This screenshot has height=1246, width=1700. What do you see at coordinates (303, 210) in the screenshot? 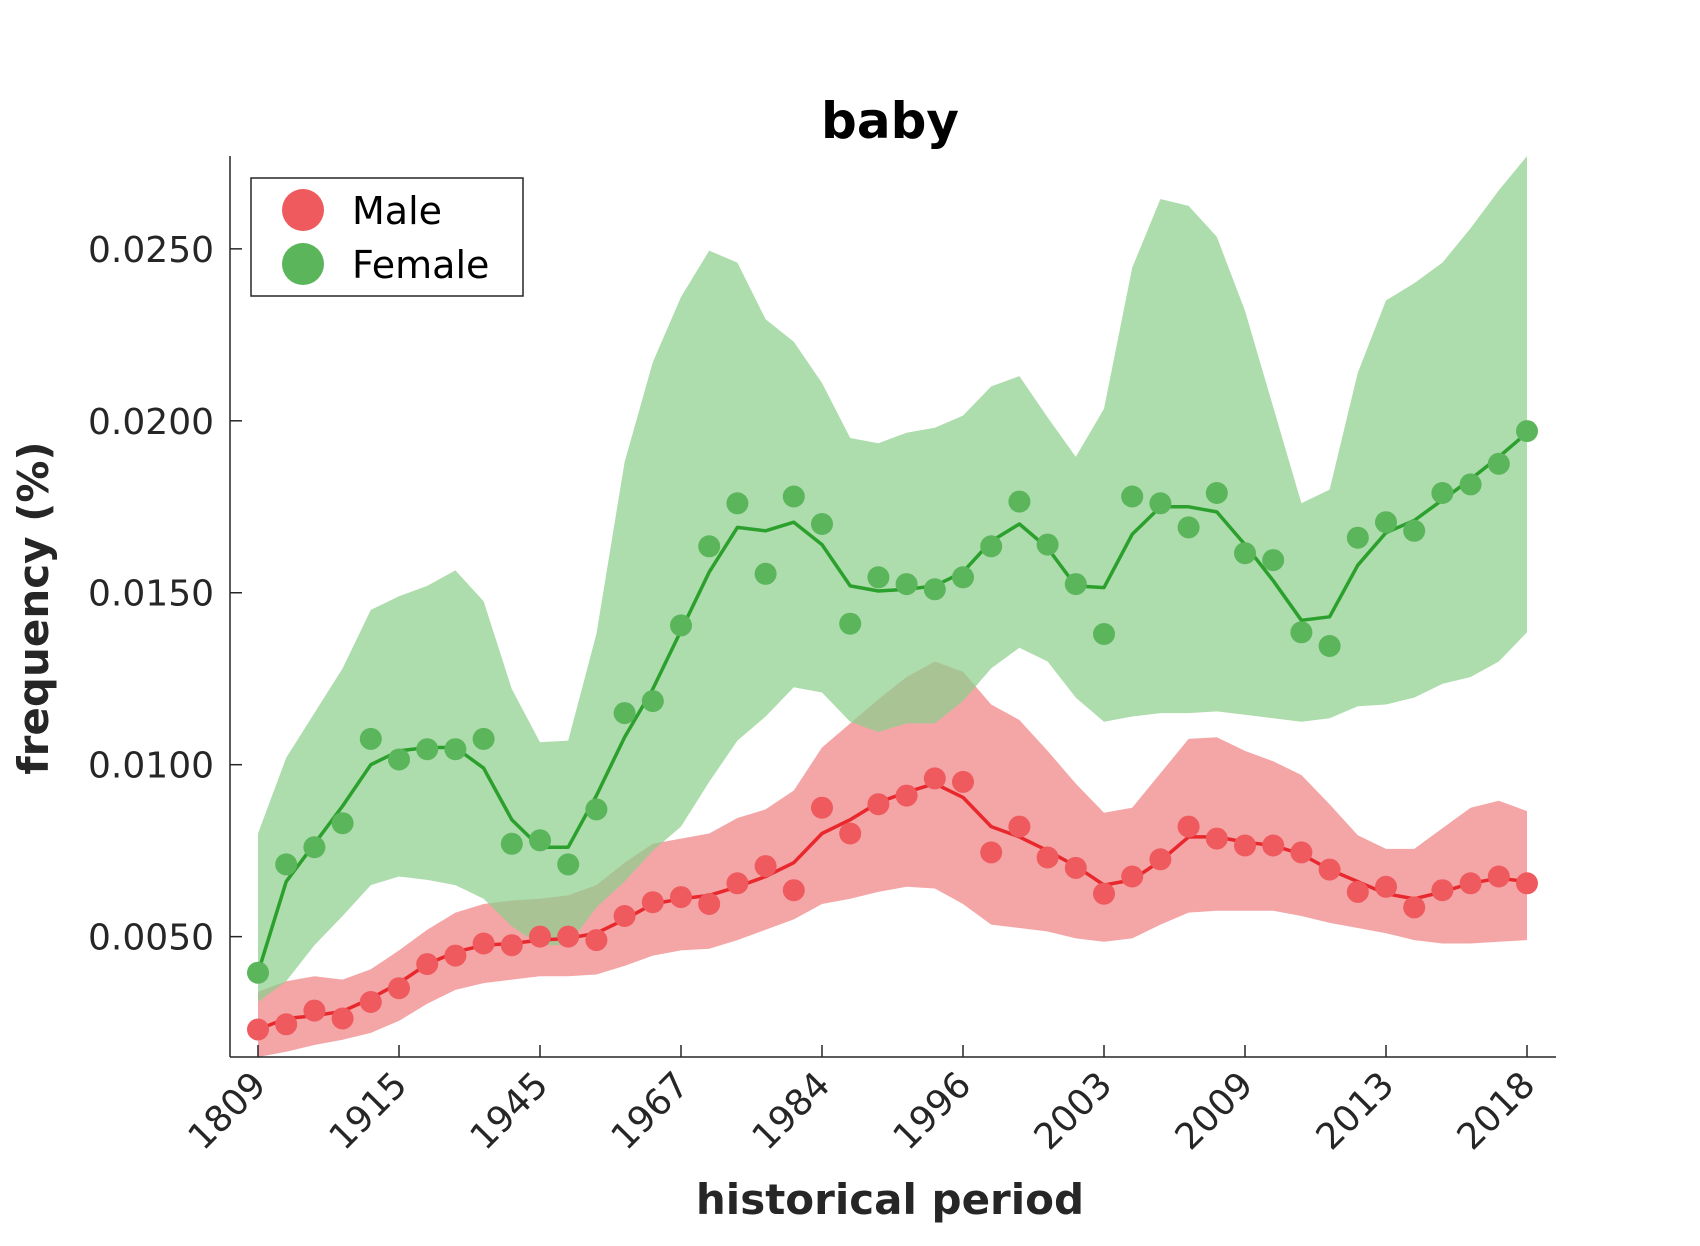
I see `legend-marker-male` at bounding box center [303, 210].